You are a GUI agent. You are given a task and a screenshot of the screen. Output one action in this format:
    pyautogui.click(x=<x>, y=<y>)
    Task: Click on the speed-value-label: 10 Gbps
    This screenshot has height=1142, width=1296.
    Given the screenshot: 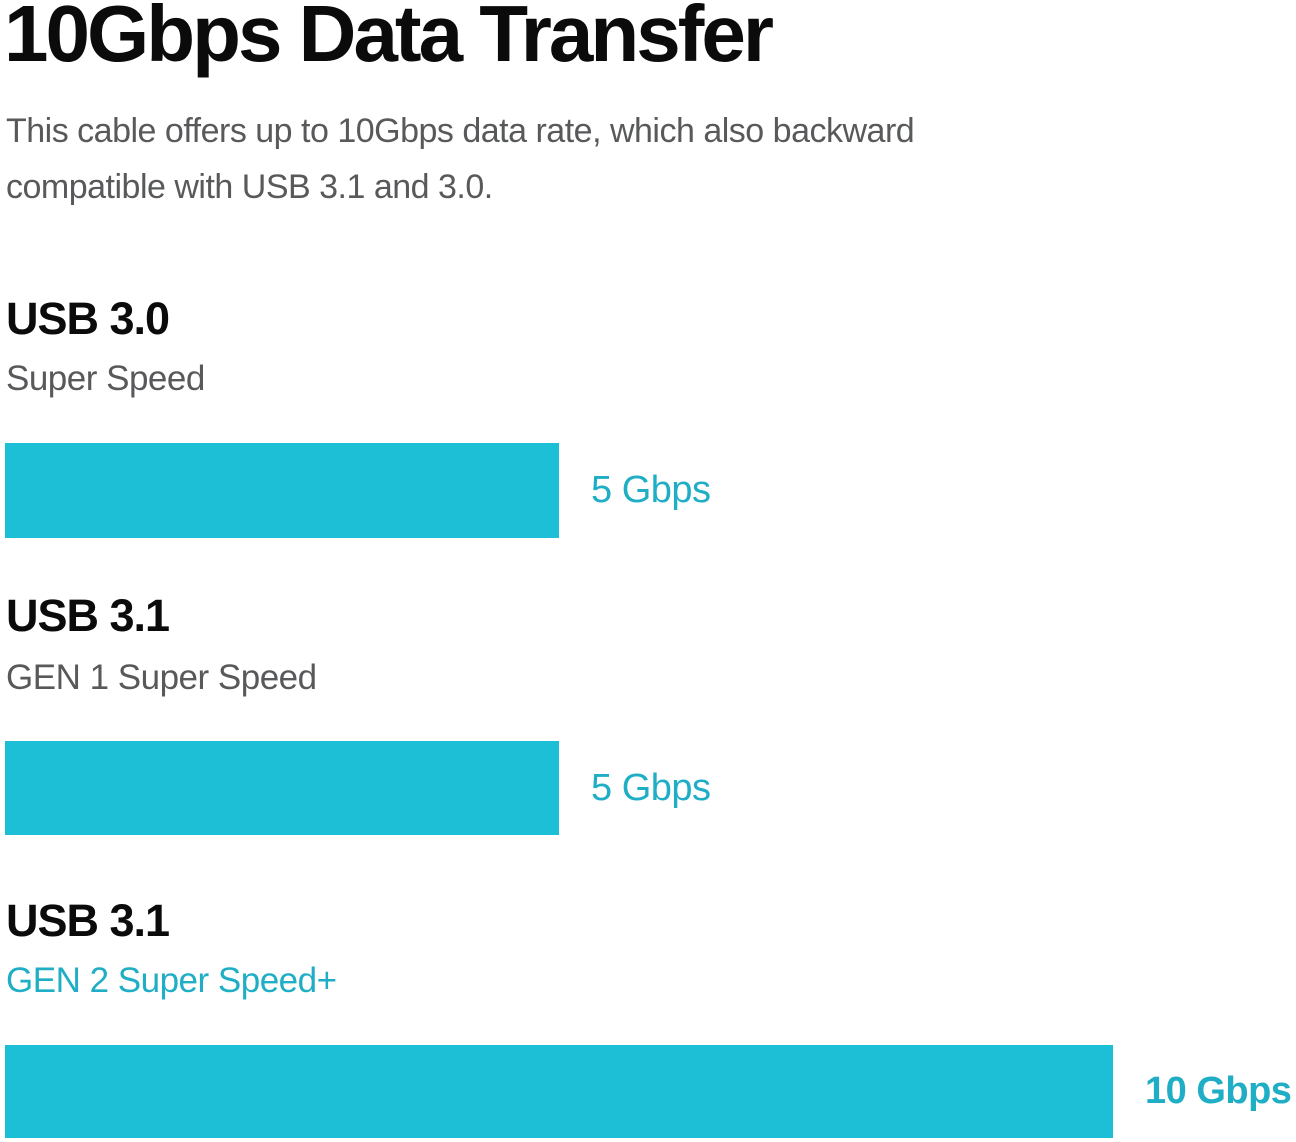 What is the action you would take?
    pyautogui.click(x=1218, y=1091)
    